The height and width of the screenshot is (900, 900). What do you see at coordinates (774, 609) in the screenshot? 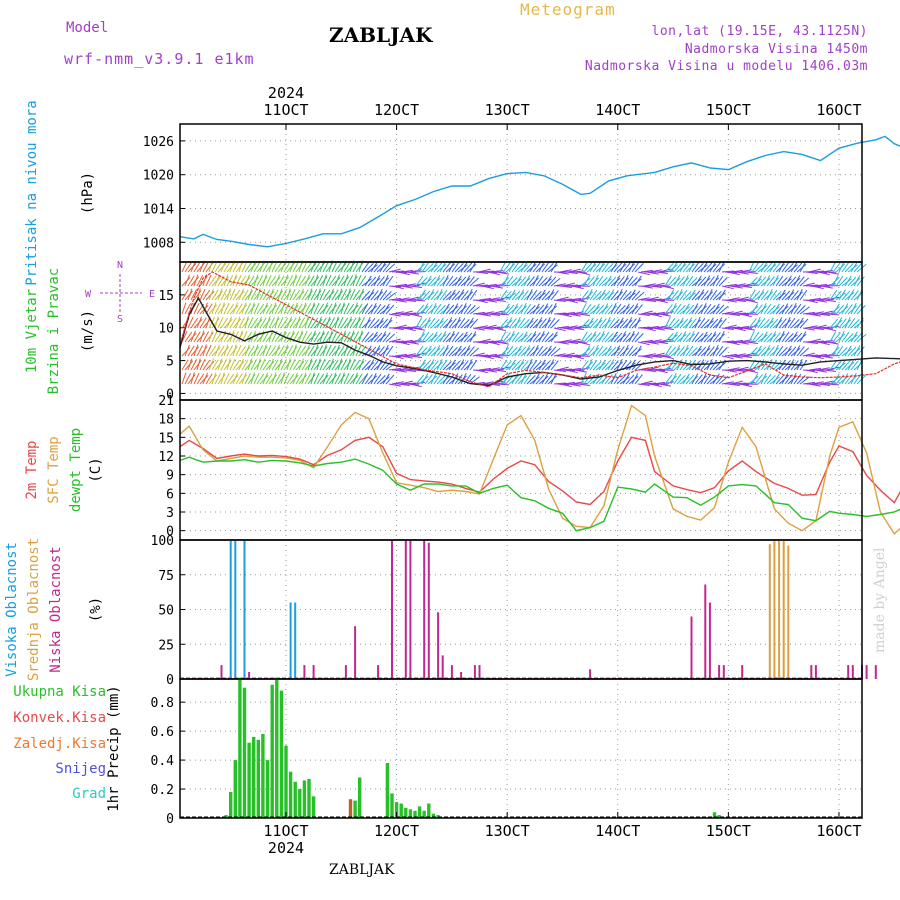
I see `bar-mid` at bounding box center [774, 609].